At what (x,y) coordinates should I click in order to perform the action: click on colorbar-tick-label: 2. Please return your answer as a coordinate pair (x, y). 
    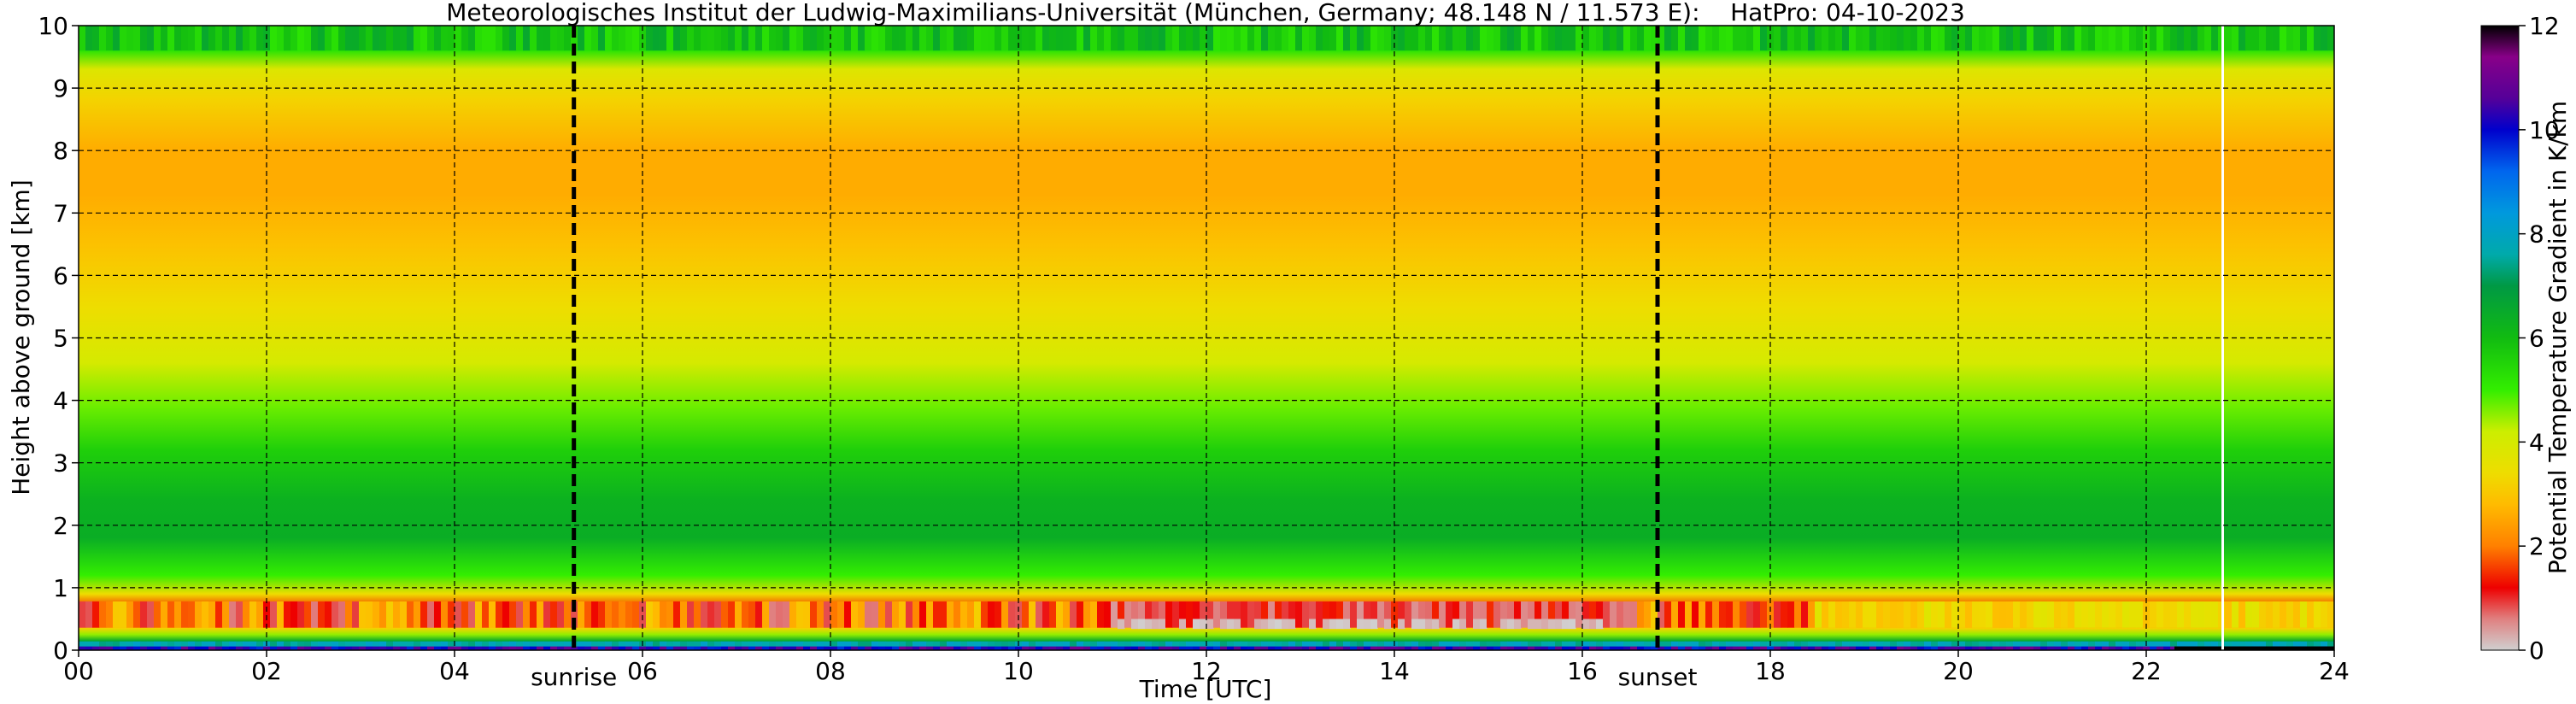
    Looking at the image, I should click on (2536, 546).